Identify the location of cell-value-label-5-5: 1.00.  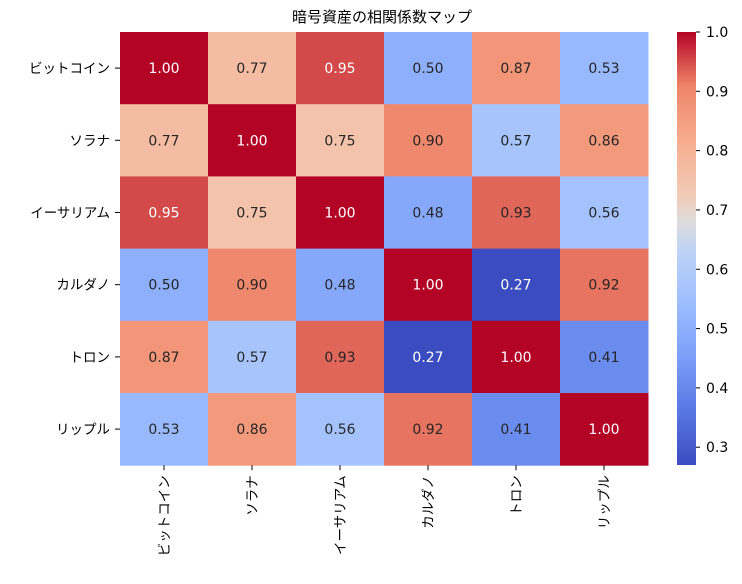
(603, 430).